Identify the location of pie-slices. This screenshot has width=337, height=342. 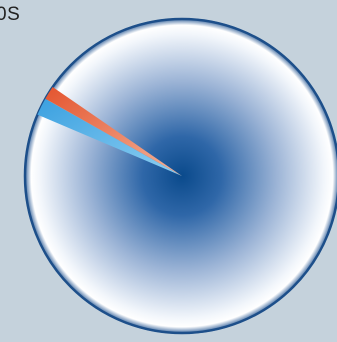
(110, 131).